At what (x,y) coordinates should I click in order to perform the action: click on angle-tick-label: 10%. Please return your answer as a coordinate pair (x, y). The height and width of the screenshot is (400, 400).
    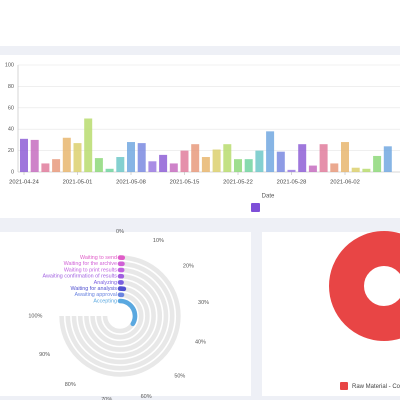
    Looking at the image, I should click on (158, 241).